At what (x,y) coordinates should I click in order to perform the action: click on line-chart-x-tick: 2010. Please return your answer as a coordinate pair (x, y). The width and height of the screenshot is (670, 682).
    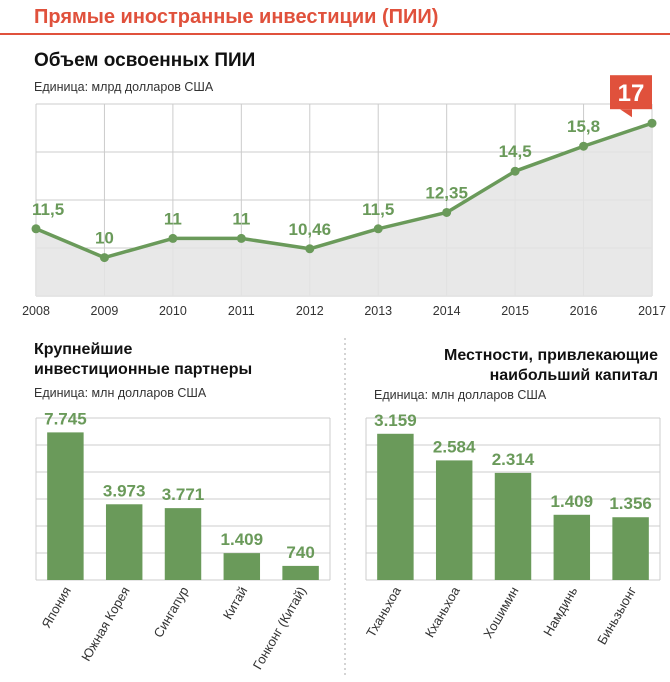
    Looking at the image, I should click on (173, 311).